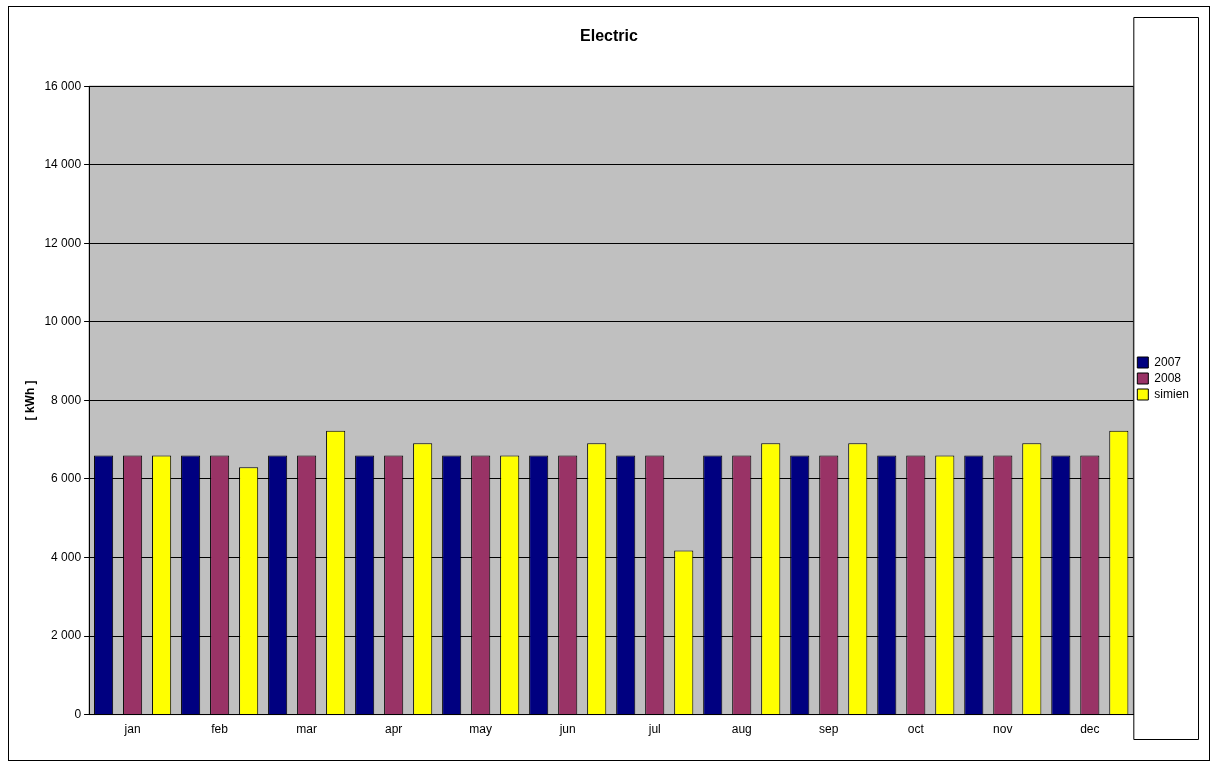 Image resolution: width=1218 pixels, height=761 pixels. Describe the element at coordinates (1168, 361) in the screenshot. I see `legend-label: 2007` at that location.